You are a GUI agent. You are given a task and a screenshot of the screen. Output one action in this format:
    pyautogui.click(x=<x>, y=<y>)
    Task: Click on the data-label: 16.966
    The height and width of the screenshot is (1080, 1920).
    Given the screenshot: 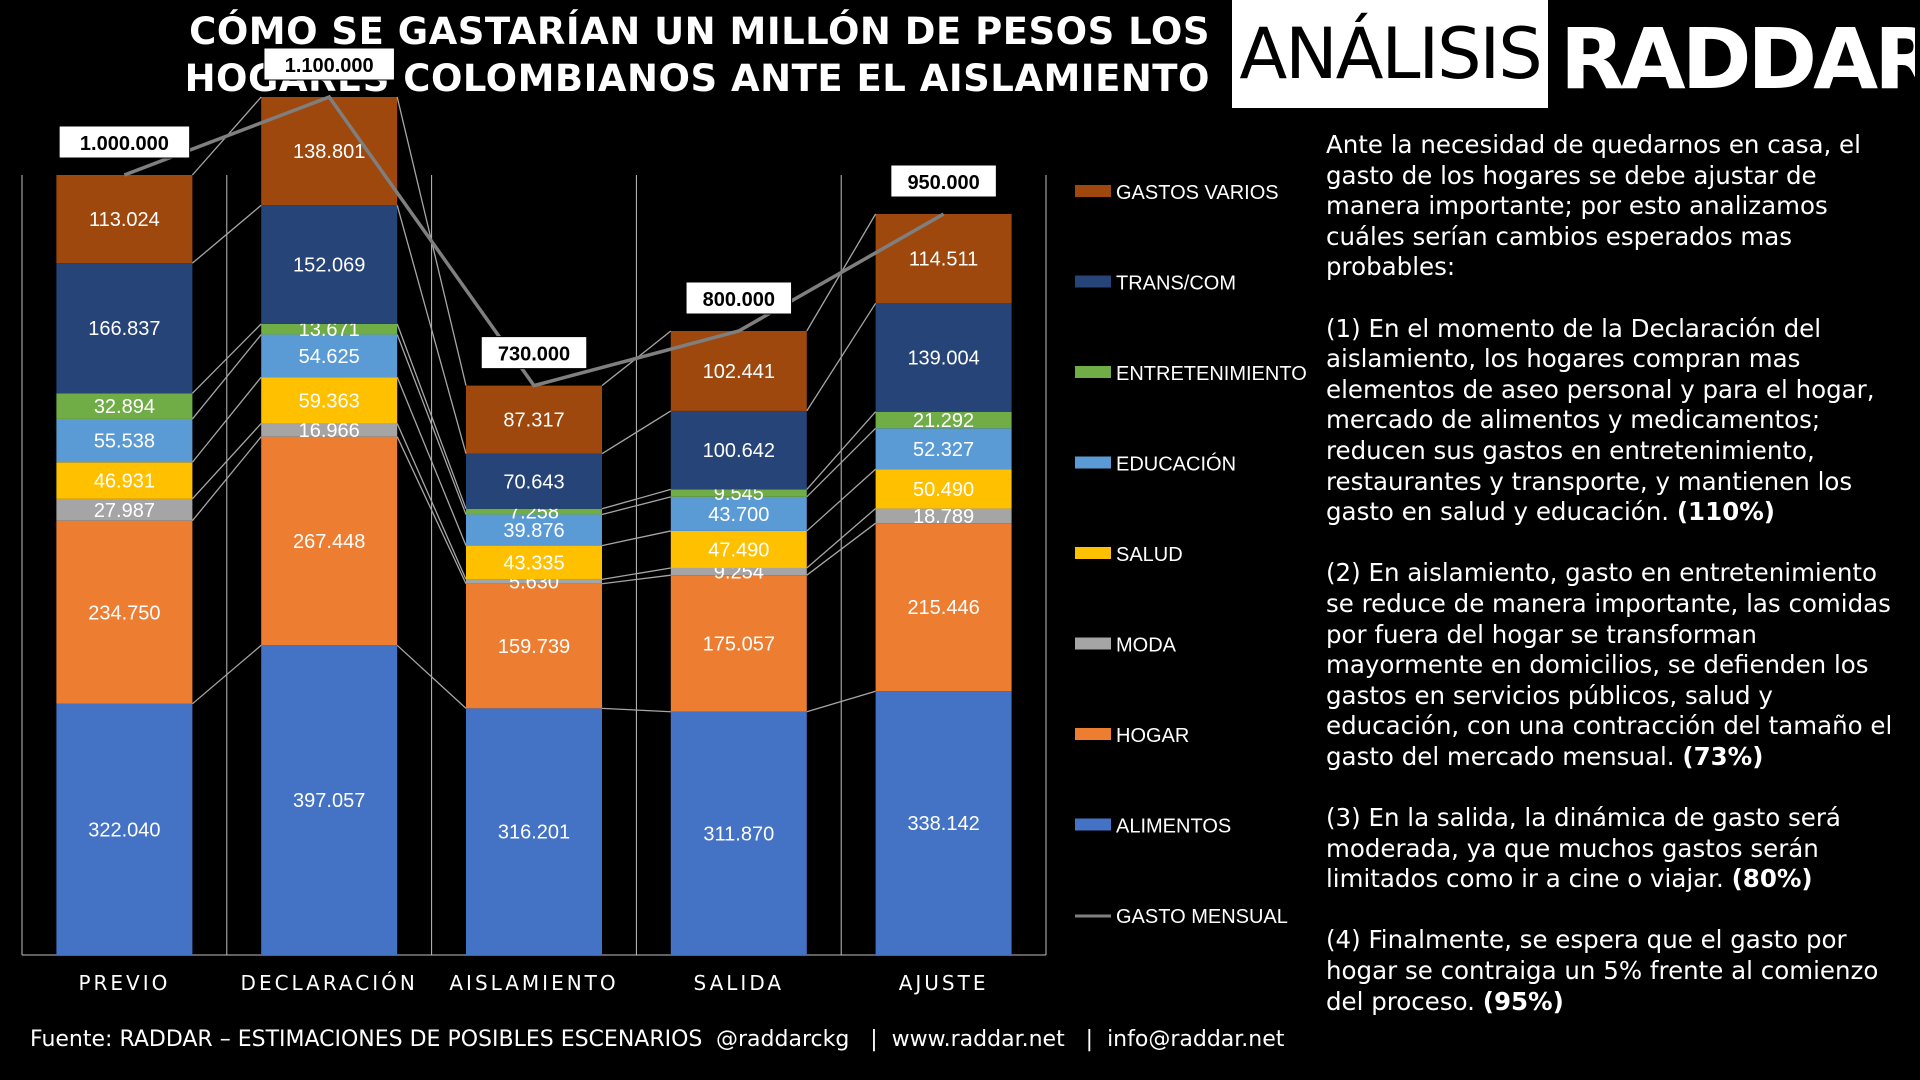 What is the action you would take?
    pyautogui.click(x=329, y=431)
    